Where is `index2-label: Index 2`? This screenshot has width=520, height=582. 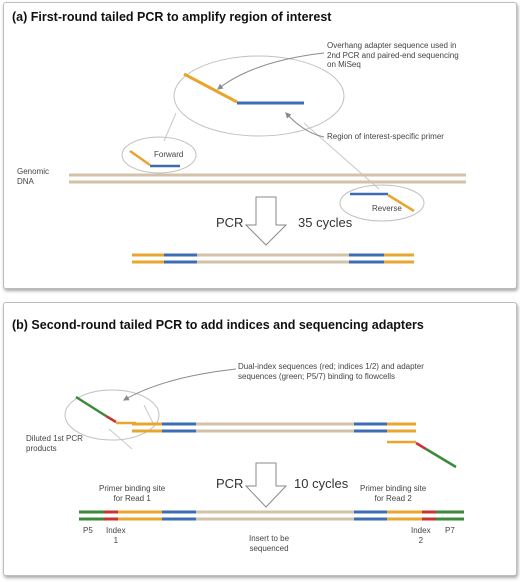 index2-label: Index 2 is located at coordinates (421, 535).